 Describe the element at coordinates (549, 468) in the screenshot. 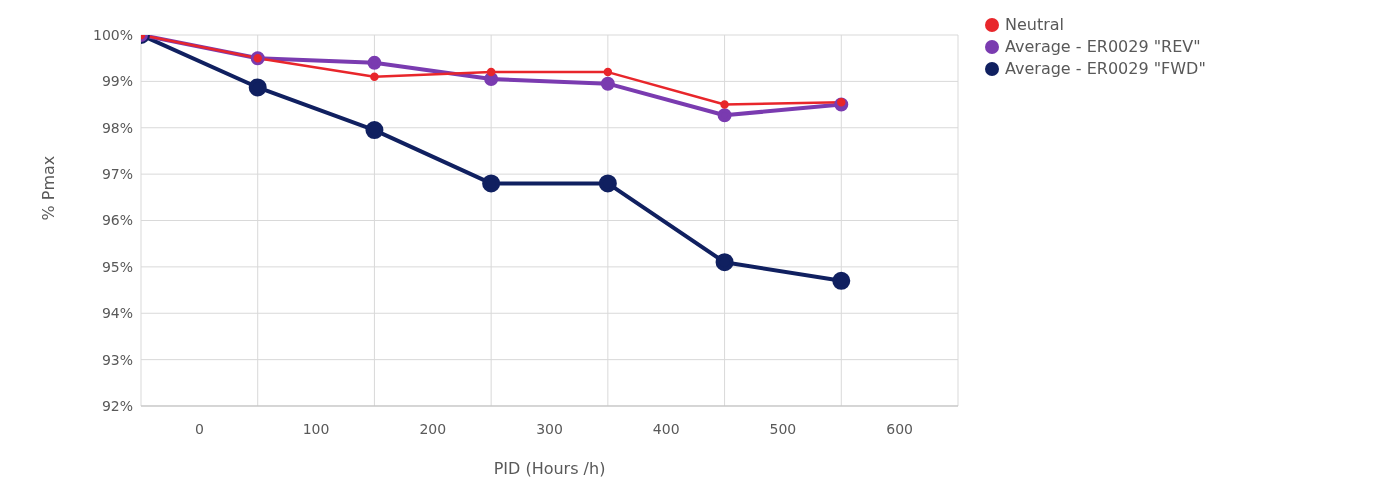

I see `x-axis-title: PID (Hours /h)` at that location.